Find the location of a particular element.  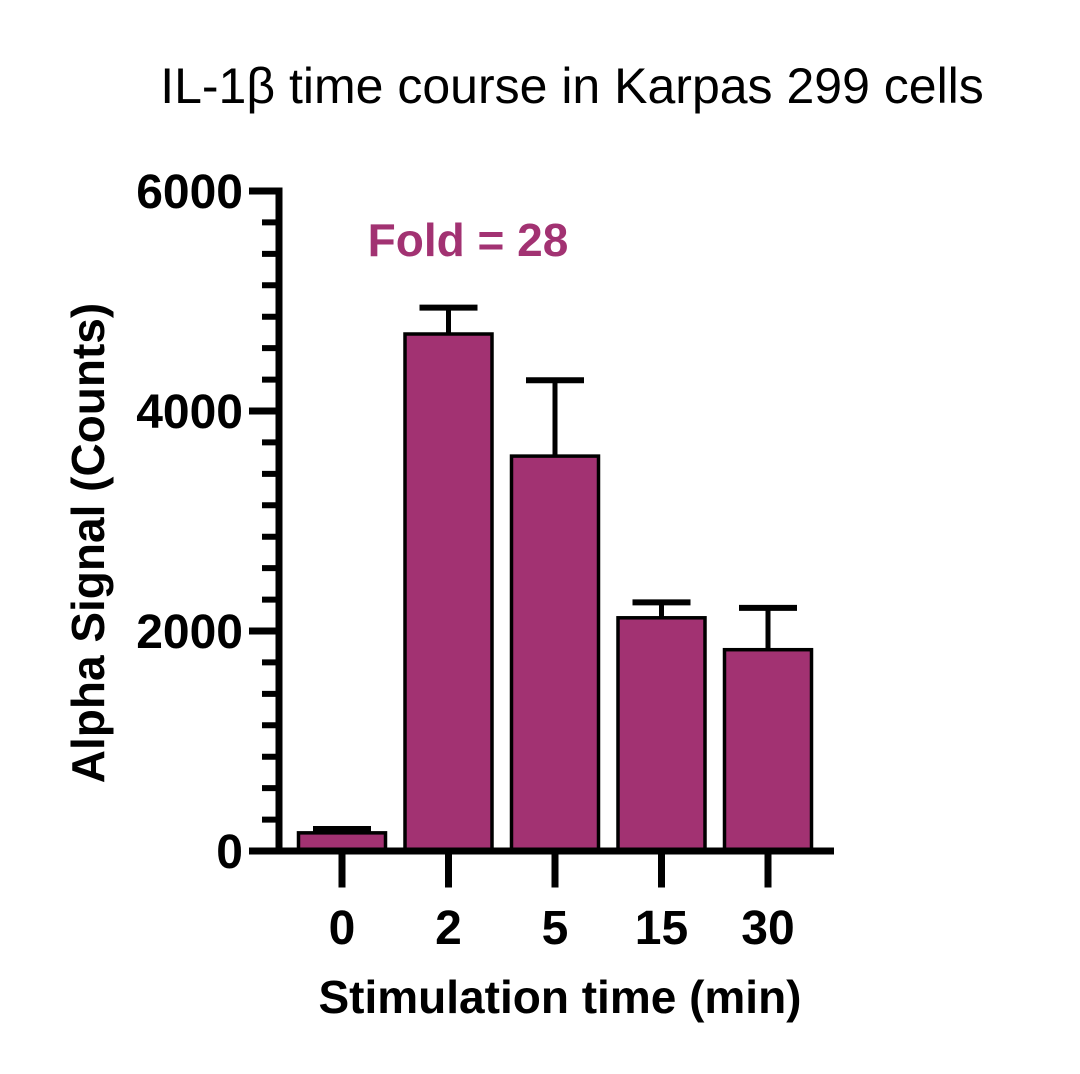

x-tick-label-0: 0 is located at coordinates (342, 928).